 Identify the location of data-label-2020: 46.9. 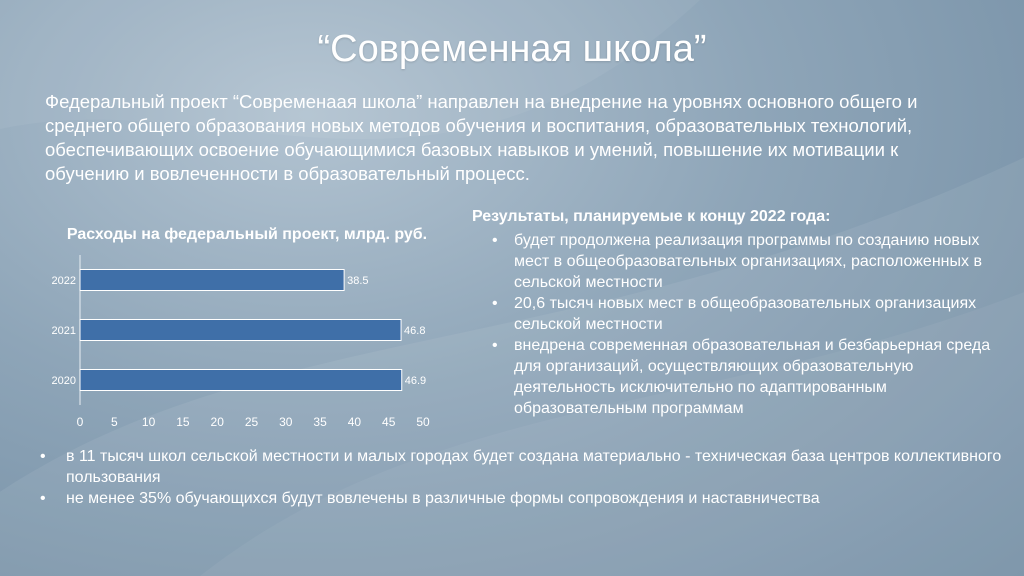
(415, 381).